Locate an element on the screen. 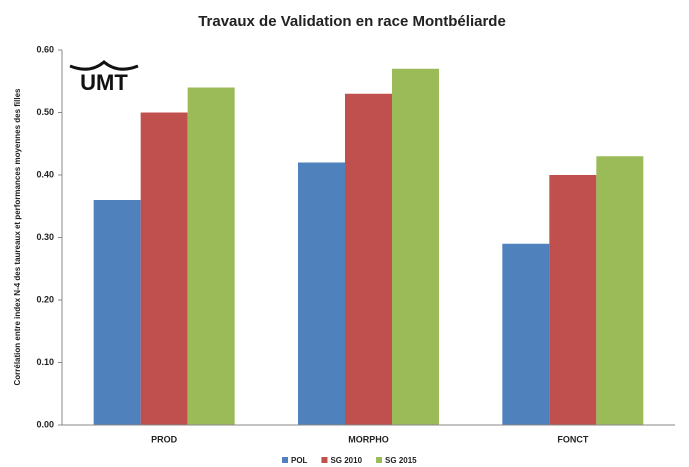  y-tick-label: 0.20 is located at coordinates (45, 299).